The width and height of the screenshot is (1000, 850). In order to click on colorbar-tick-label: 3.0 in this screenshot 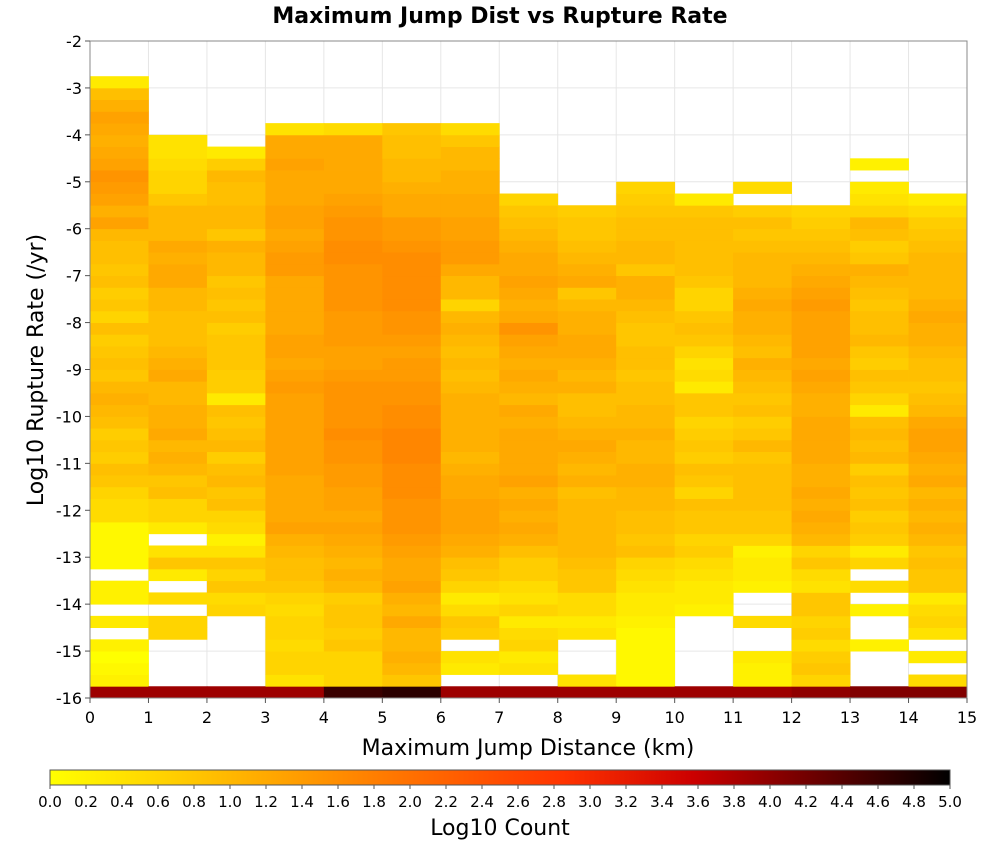, I will do `click(590, 802)`.